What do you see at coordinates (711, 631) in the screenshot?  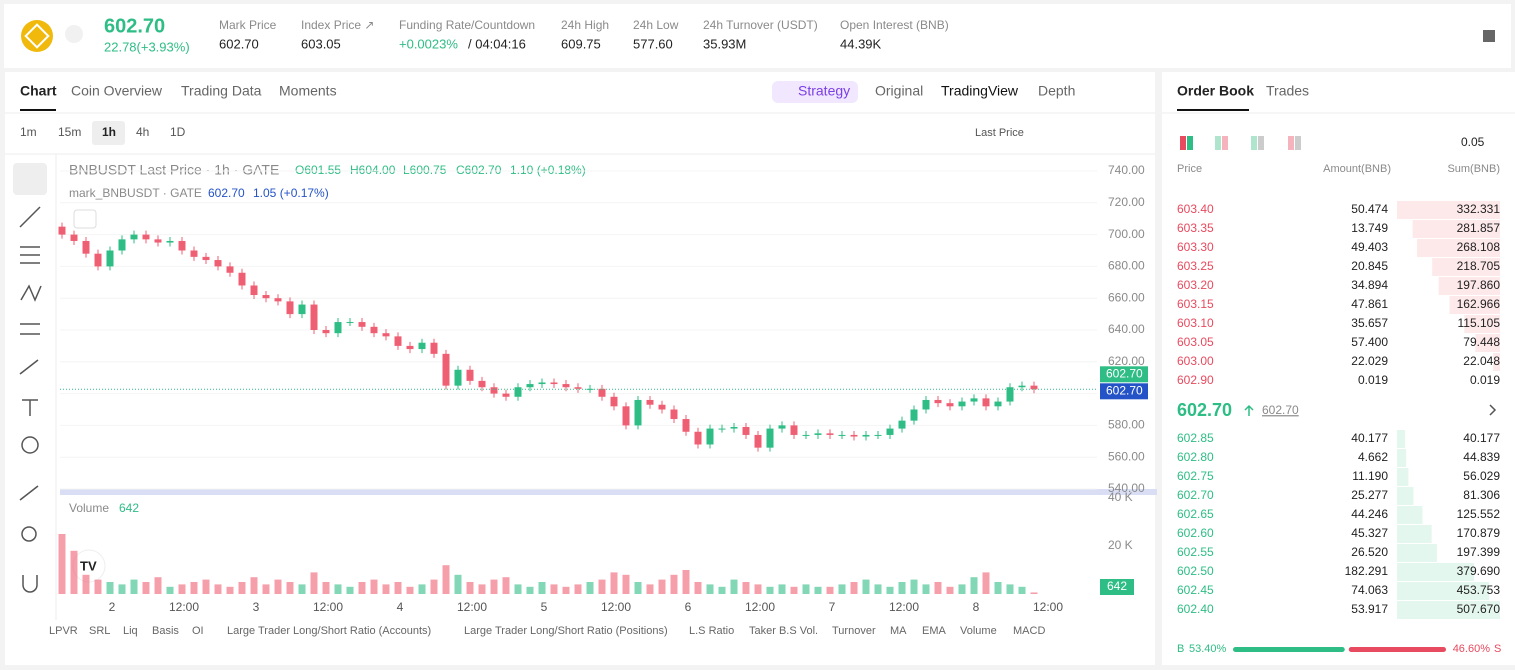 I see `indicator: L.S Ratio` at bounding box center [711, 631].